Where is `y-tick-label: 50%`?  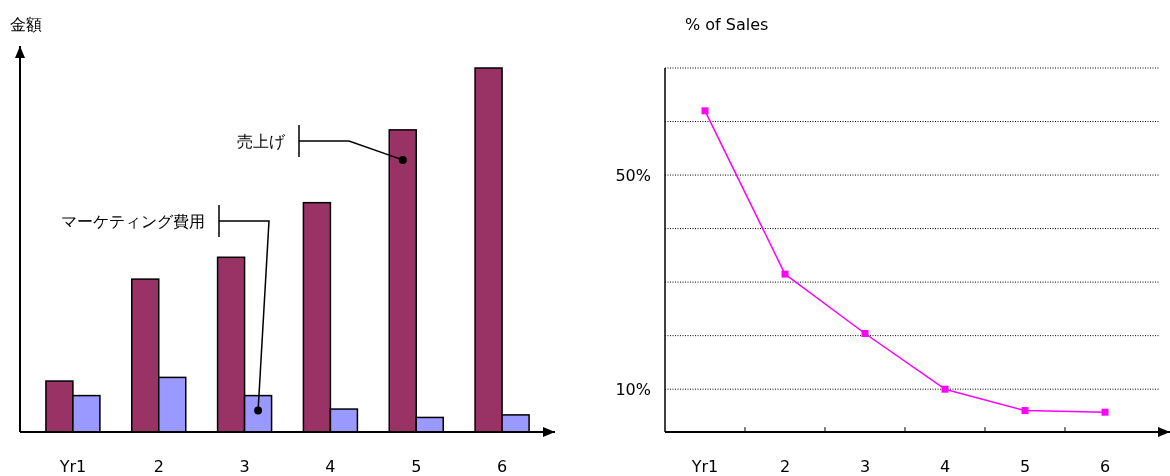
y-tick-label: 50% is located at coordinates (633, 176).